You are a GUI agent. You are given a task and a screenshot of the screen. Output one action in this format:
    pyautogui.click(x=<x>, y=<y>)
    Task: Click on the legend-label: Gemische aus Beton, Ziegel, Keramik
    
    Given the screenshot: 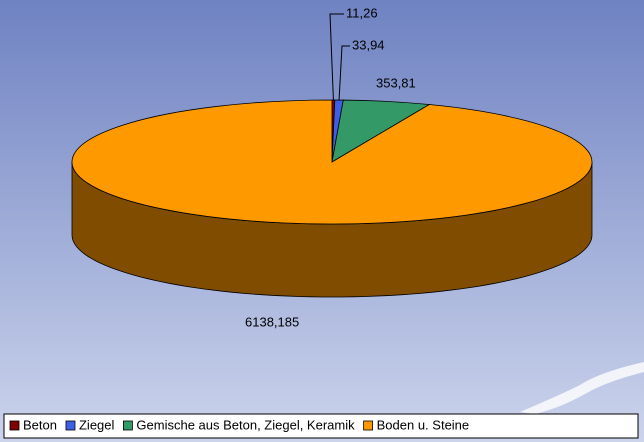 What is the action you would take?
    pyautogui.click(x=245, y=424)
    